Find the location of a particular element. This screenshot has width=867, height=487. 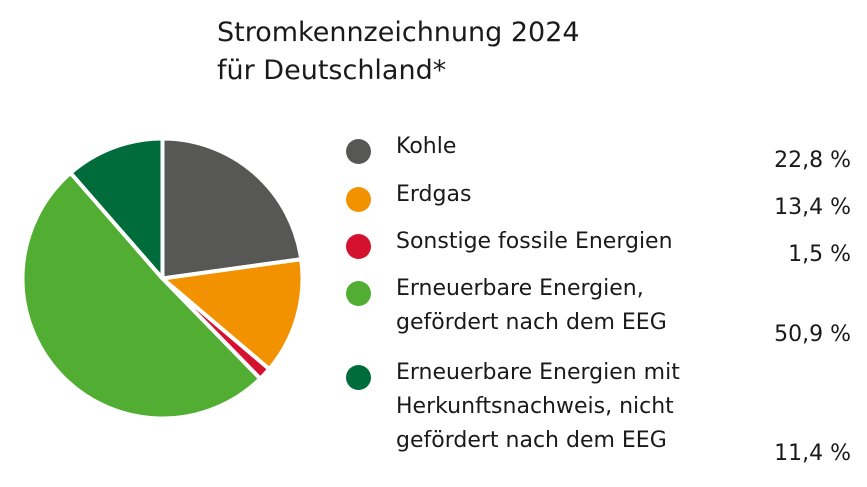

legend-value-erneuerbare-eeg: 50,9 % is located at coordinates (812, 334).